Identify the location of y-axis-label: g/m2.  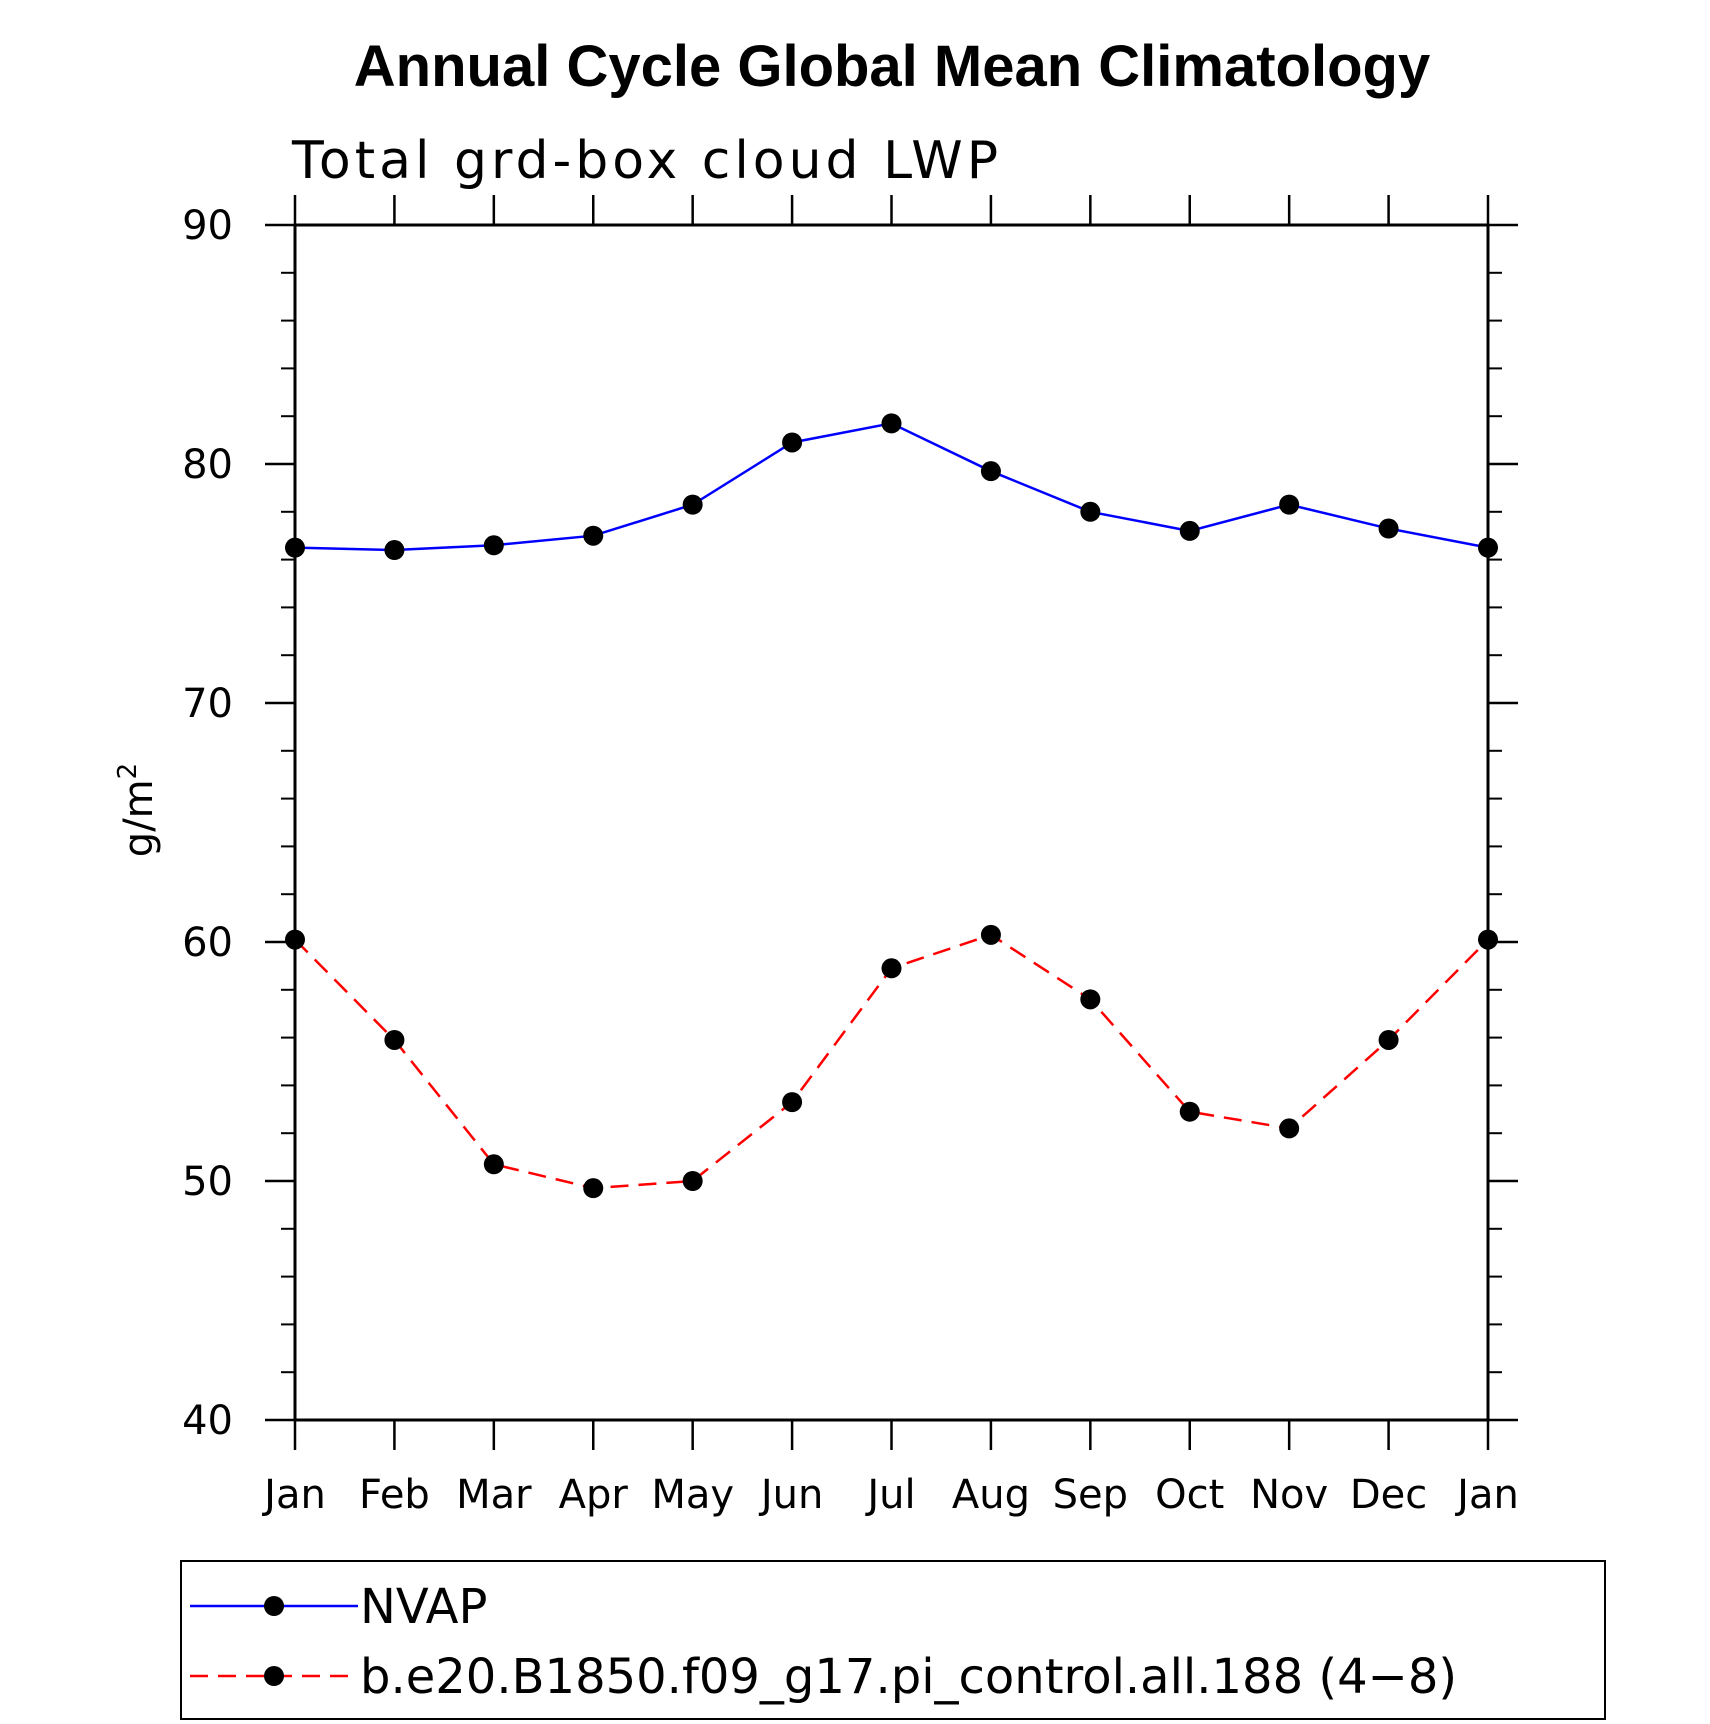
(137, 810).